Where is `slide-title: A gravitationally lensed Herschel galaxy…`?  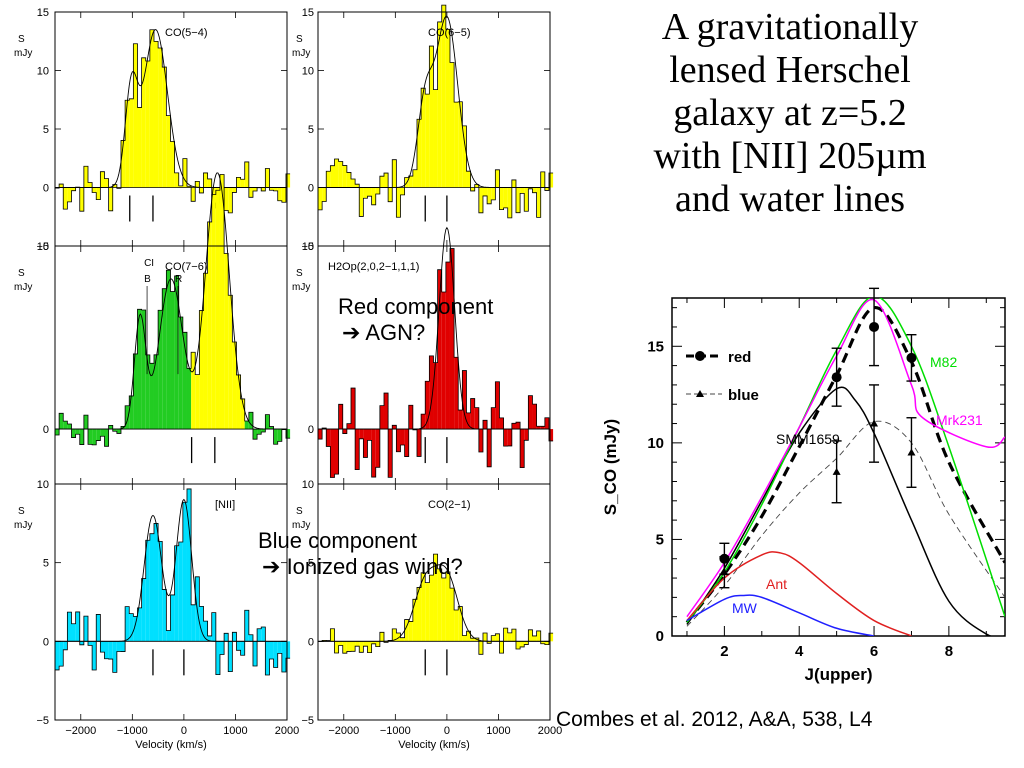
slide-title: A gravitationally lensed Herschel galaxy… is located at coordinates (790, 113).